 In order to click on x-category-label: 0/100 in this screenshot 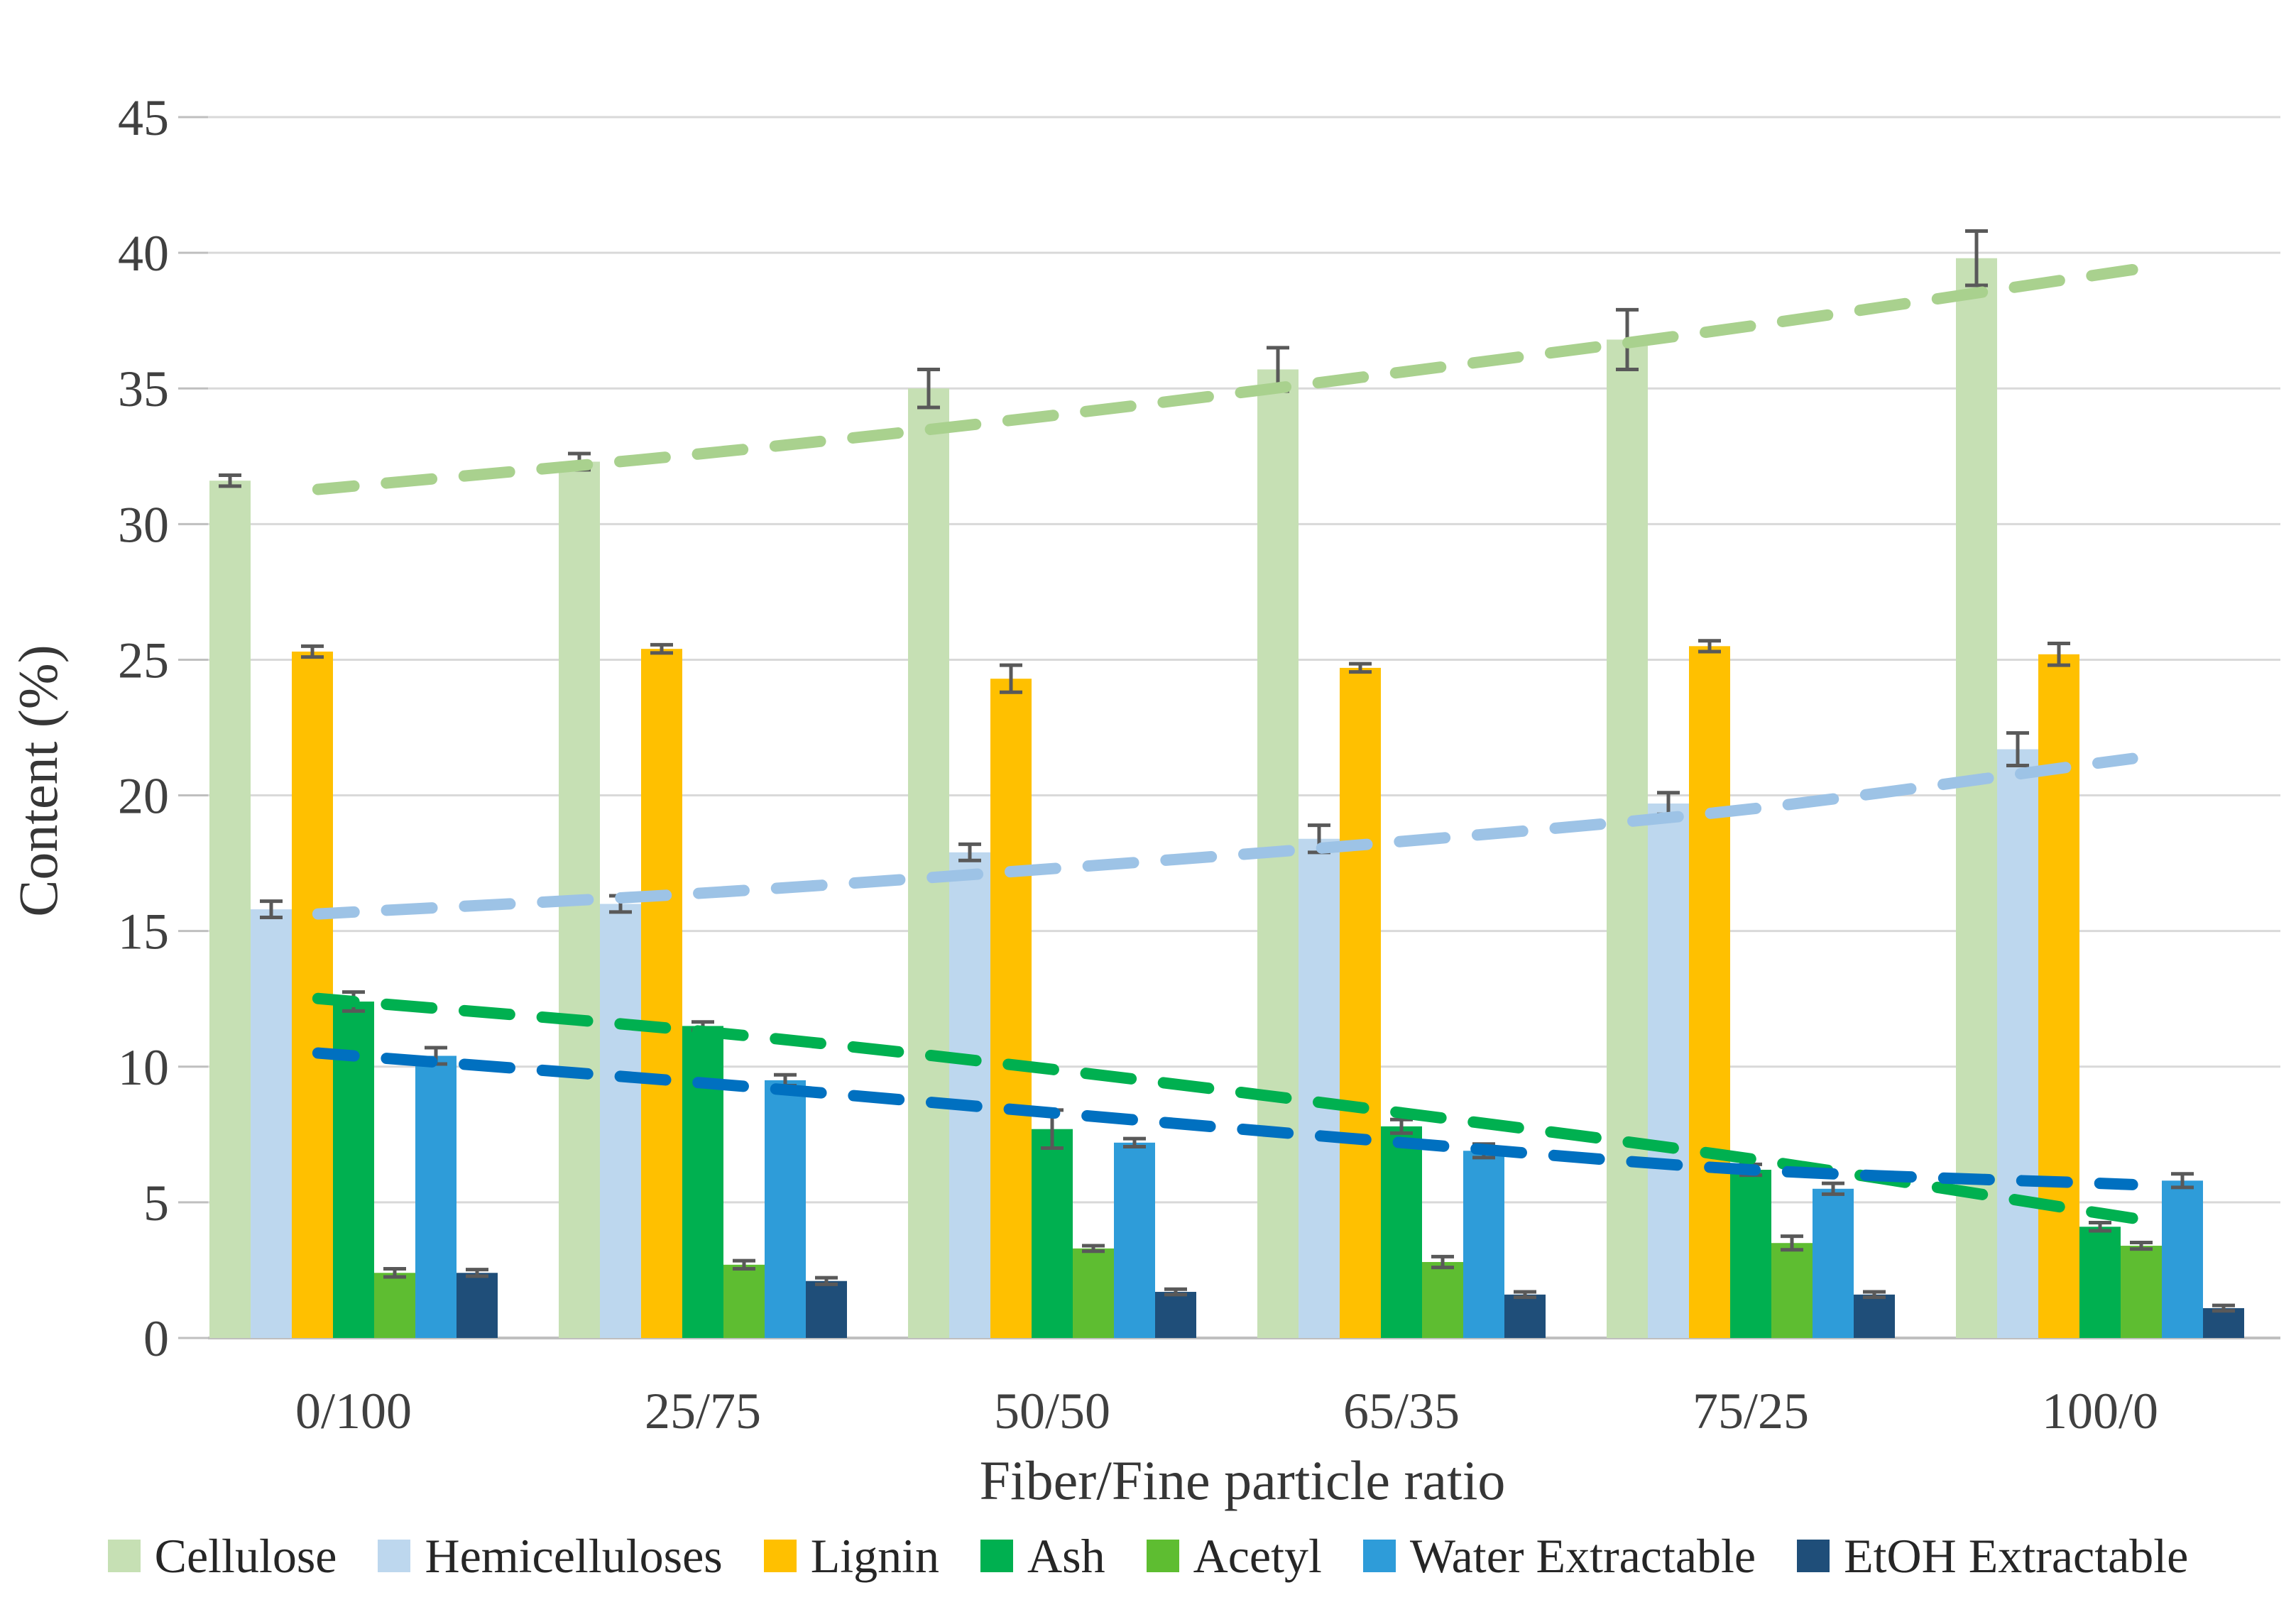, I will do `click(353, 1411)`.